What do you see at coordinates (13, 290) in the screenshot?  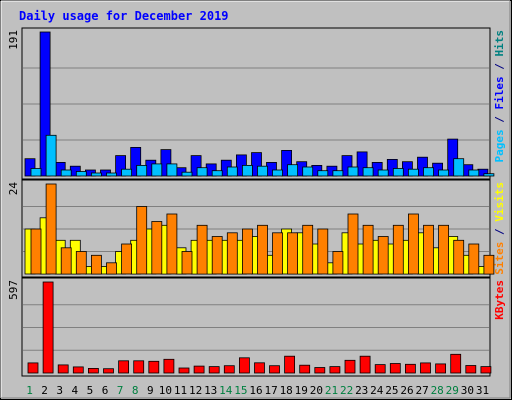 I see `panel-max-label: 597` at bounding box center [13, 290].